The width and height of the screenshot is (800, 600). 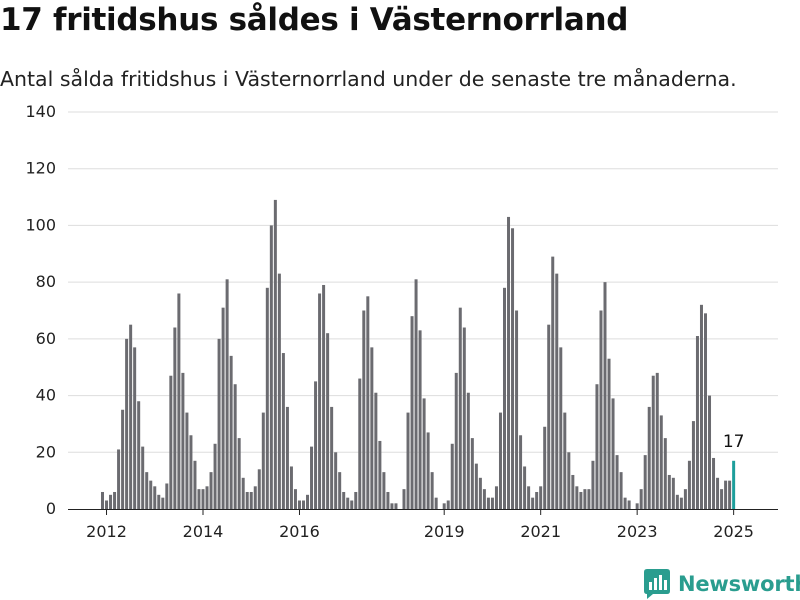 I want to click on y-tick-label: 100, so click(x=40, y=224).